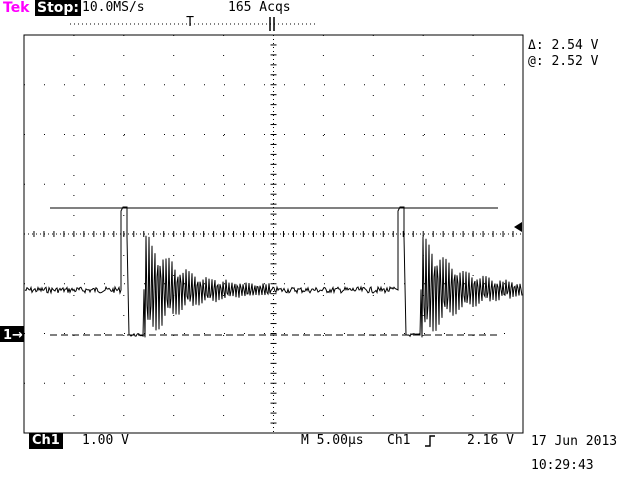 The width and height of the screenshot is (640, 480). Describe the element at coordinates (16, 8) in the screenshot. I see `brand-label: Tek` at that location.